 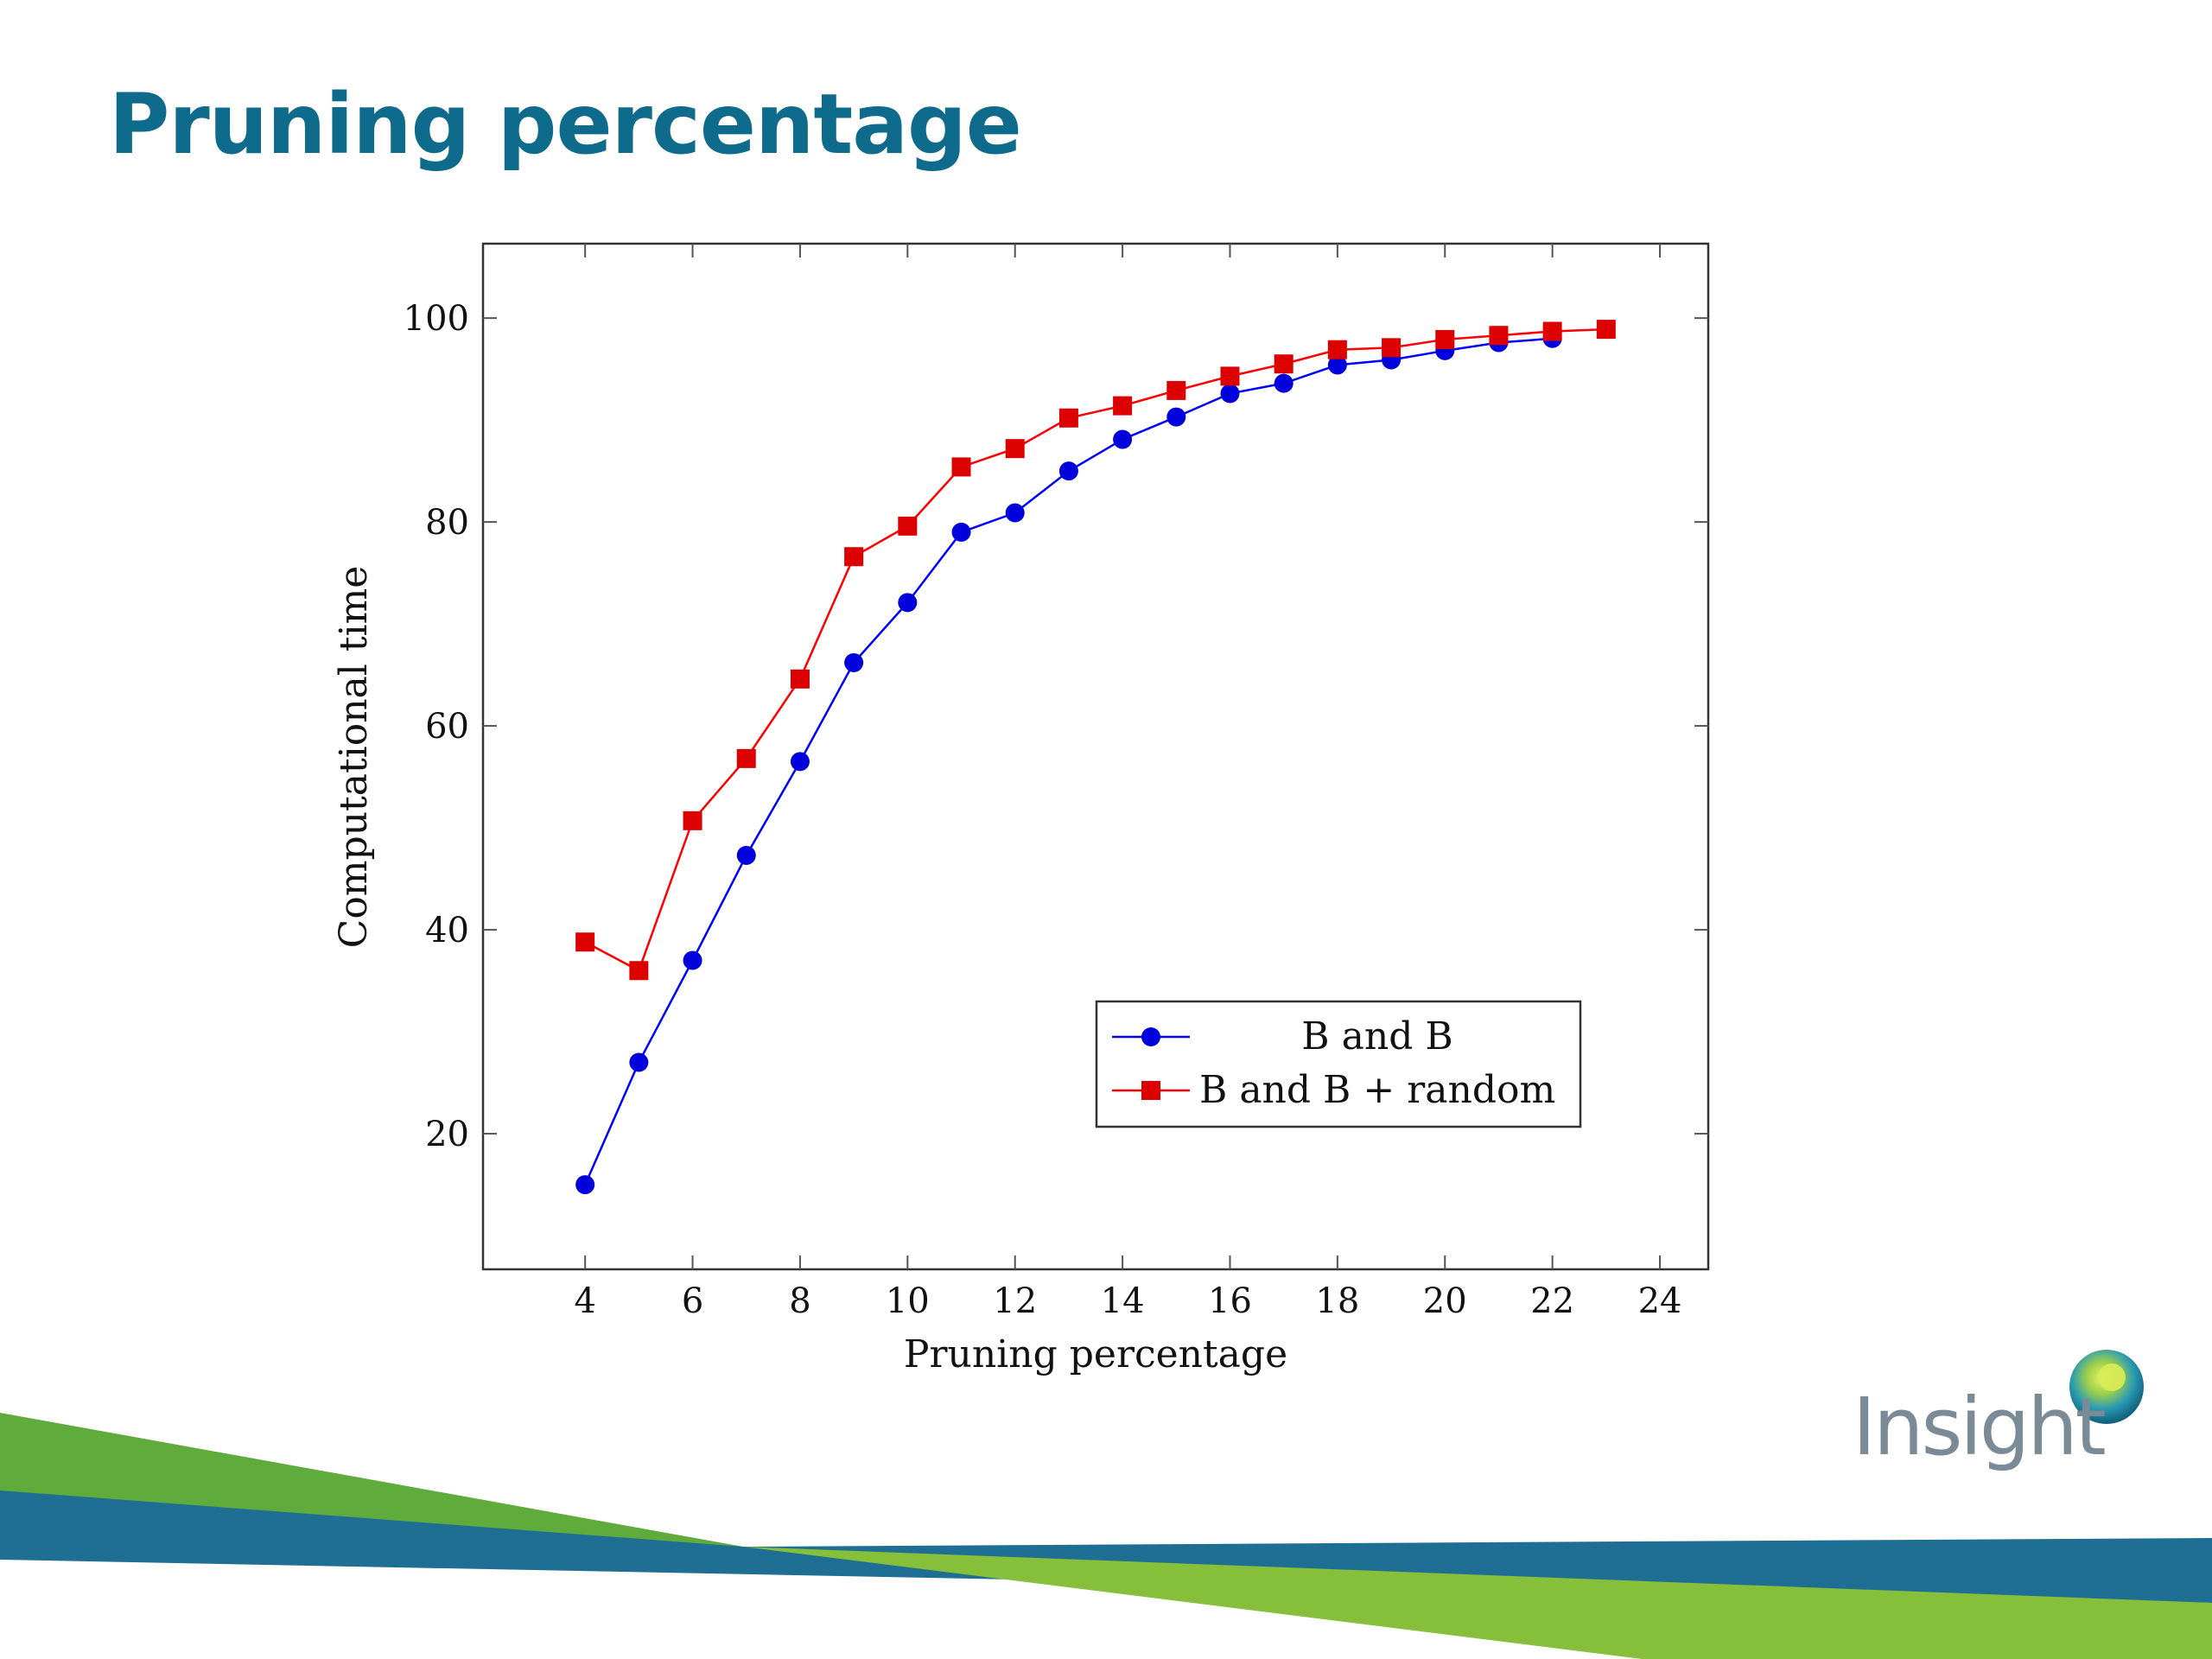 I want to click on x-tick-label: 4, so click(x=584, y=1301).